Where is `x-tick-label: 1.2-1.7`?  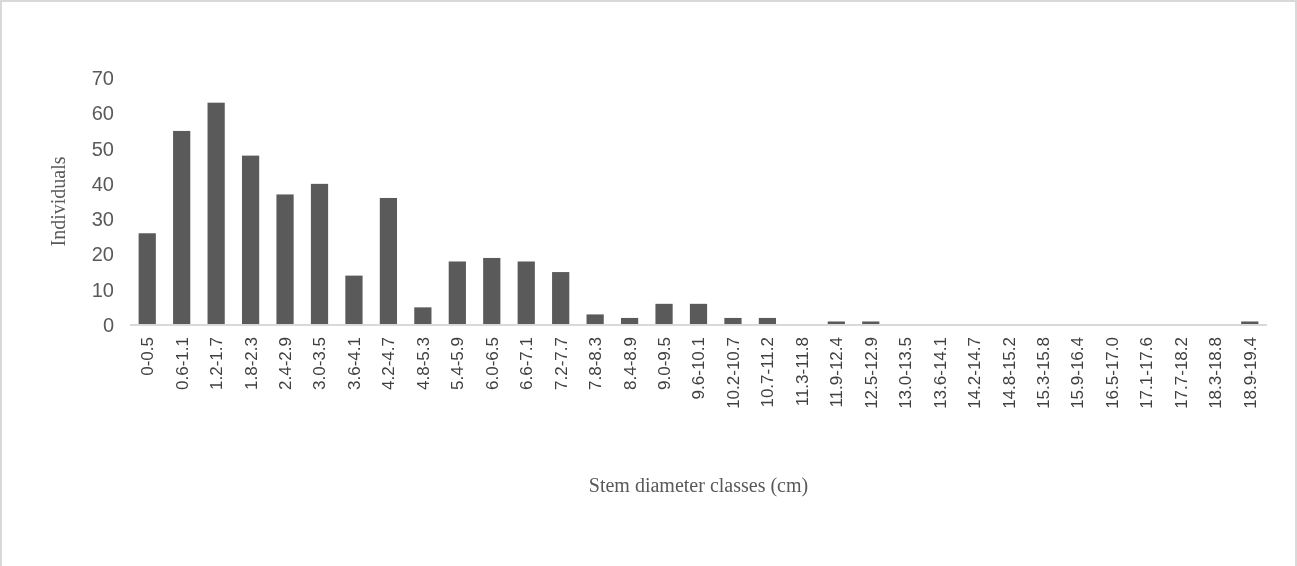 x-tick-label: 1.2-1.7 is located at coordinates (217, 363).